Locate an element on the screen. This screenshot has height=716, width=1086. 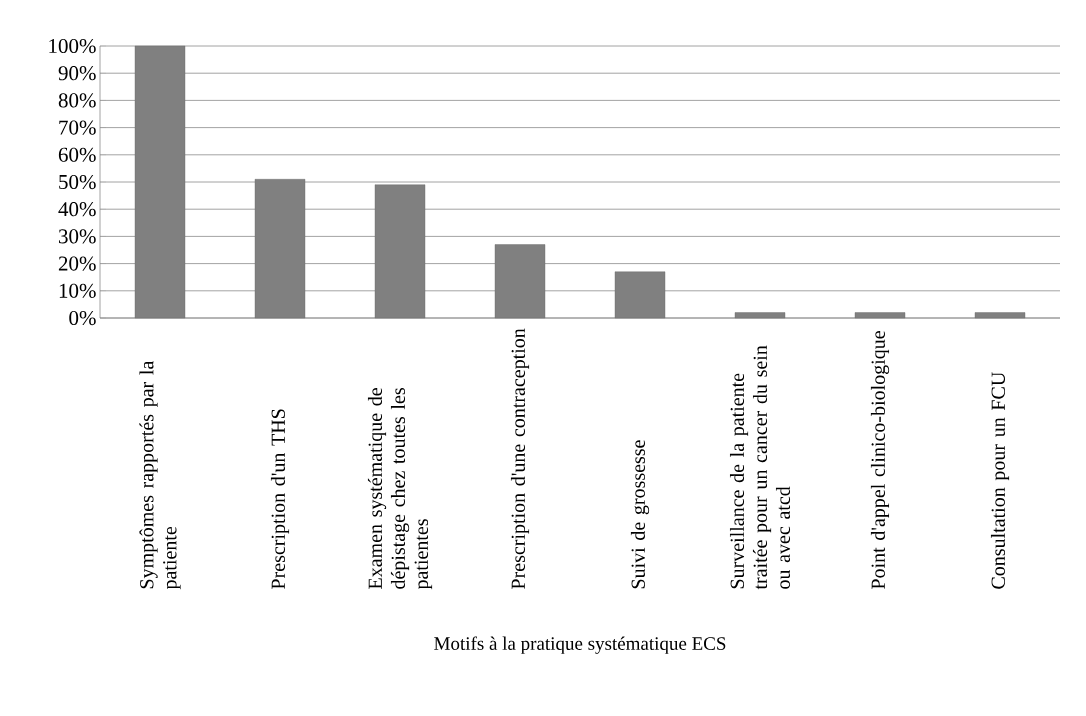
y-tick-label: 20% is located at coordinates (77, 263).